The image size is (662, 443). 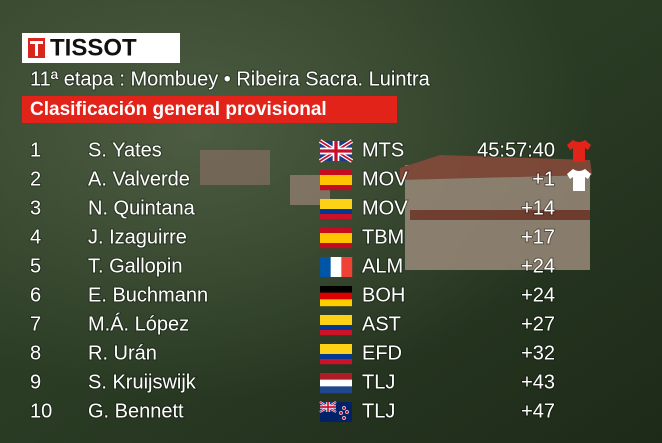 What do you see at coordinates (35, 324) in the screenshot?
I see `position: 7` at bounding box center [35, 324].